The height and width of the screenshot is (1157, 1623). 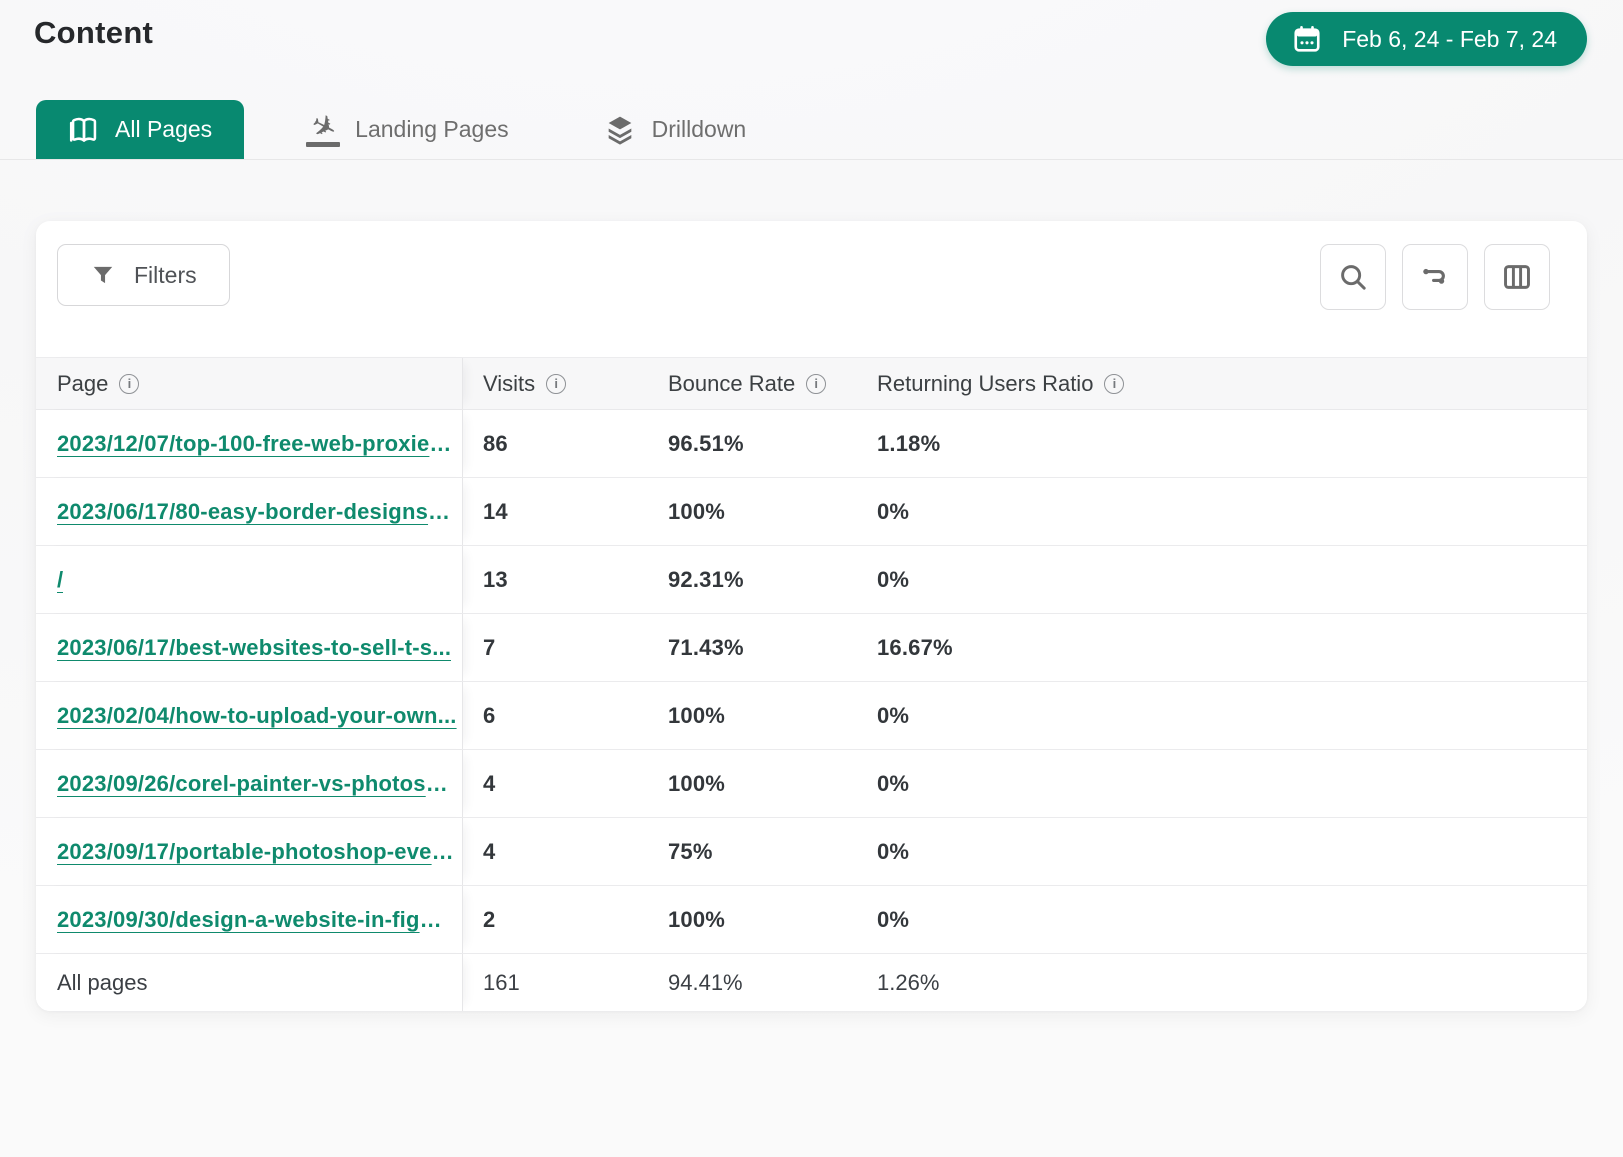 What do you see at coordinates (699, 129) in the screenshot?
I see `tab-label: Drilldown` at bounding box center [699, 129].